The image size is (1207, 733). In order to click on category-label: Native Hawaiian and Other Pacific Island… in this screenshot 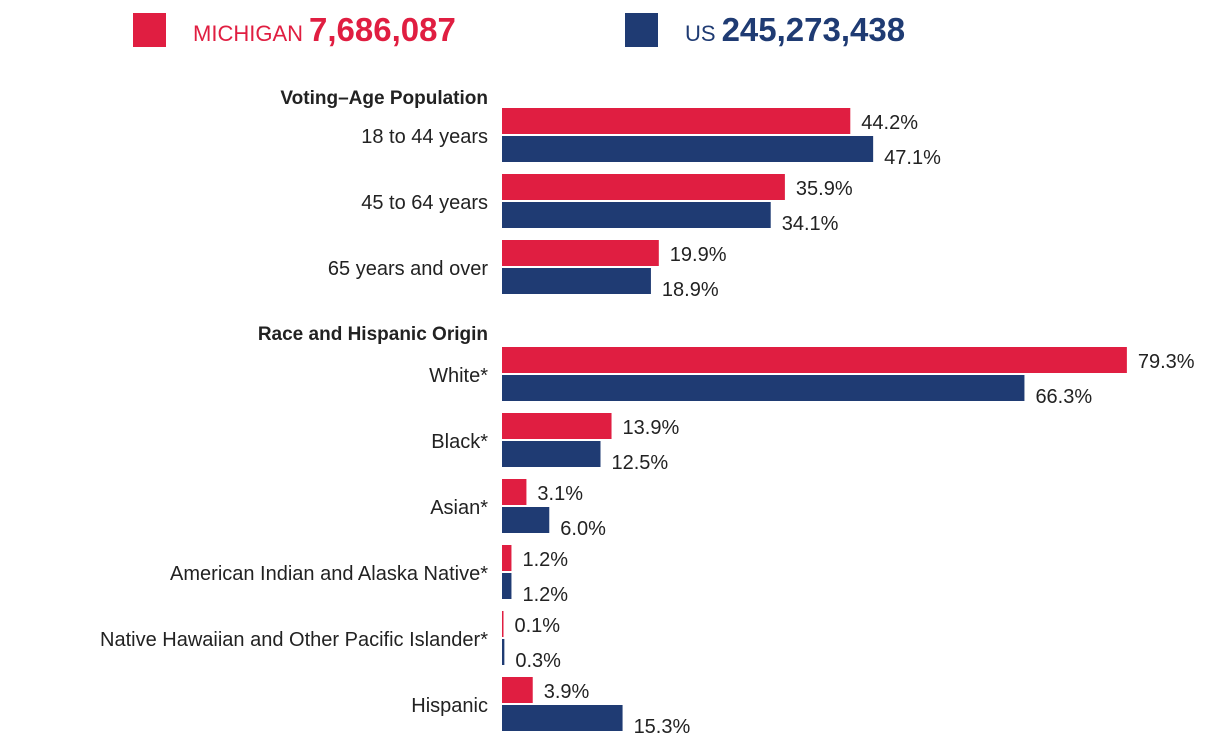, I will do `click(294, 640)`.